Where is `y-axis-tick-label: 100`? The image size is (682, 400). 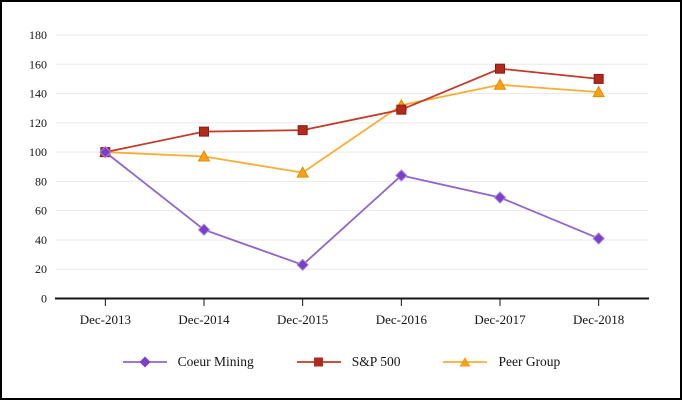 y-axis-tick-label: 100 is located at coordinates (38, 152).